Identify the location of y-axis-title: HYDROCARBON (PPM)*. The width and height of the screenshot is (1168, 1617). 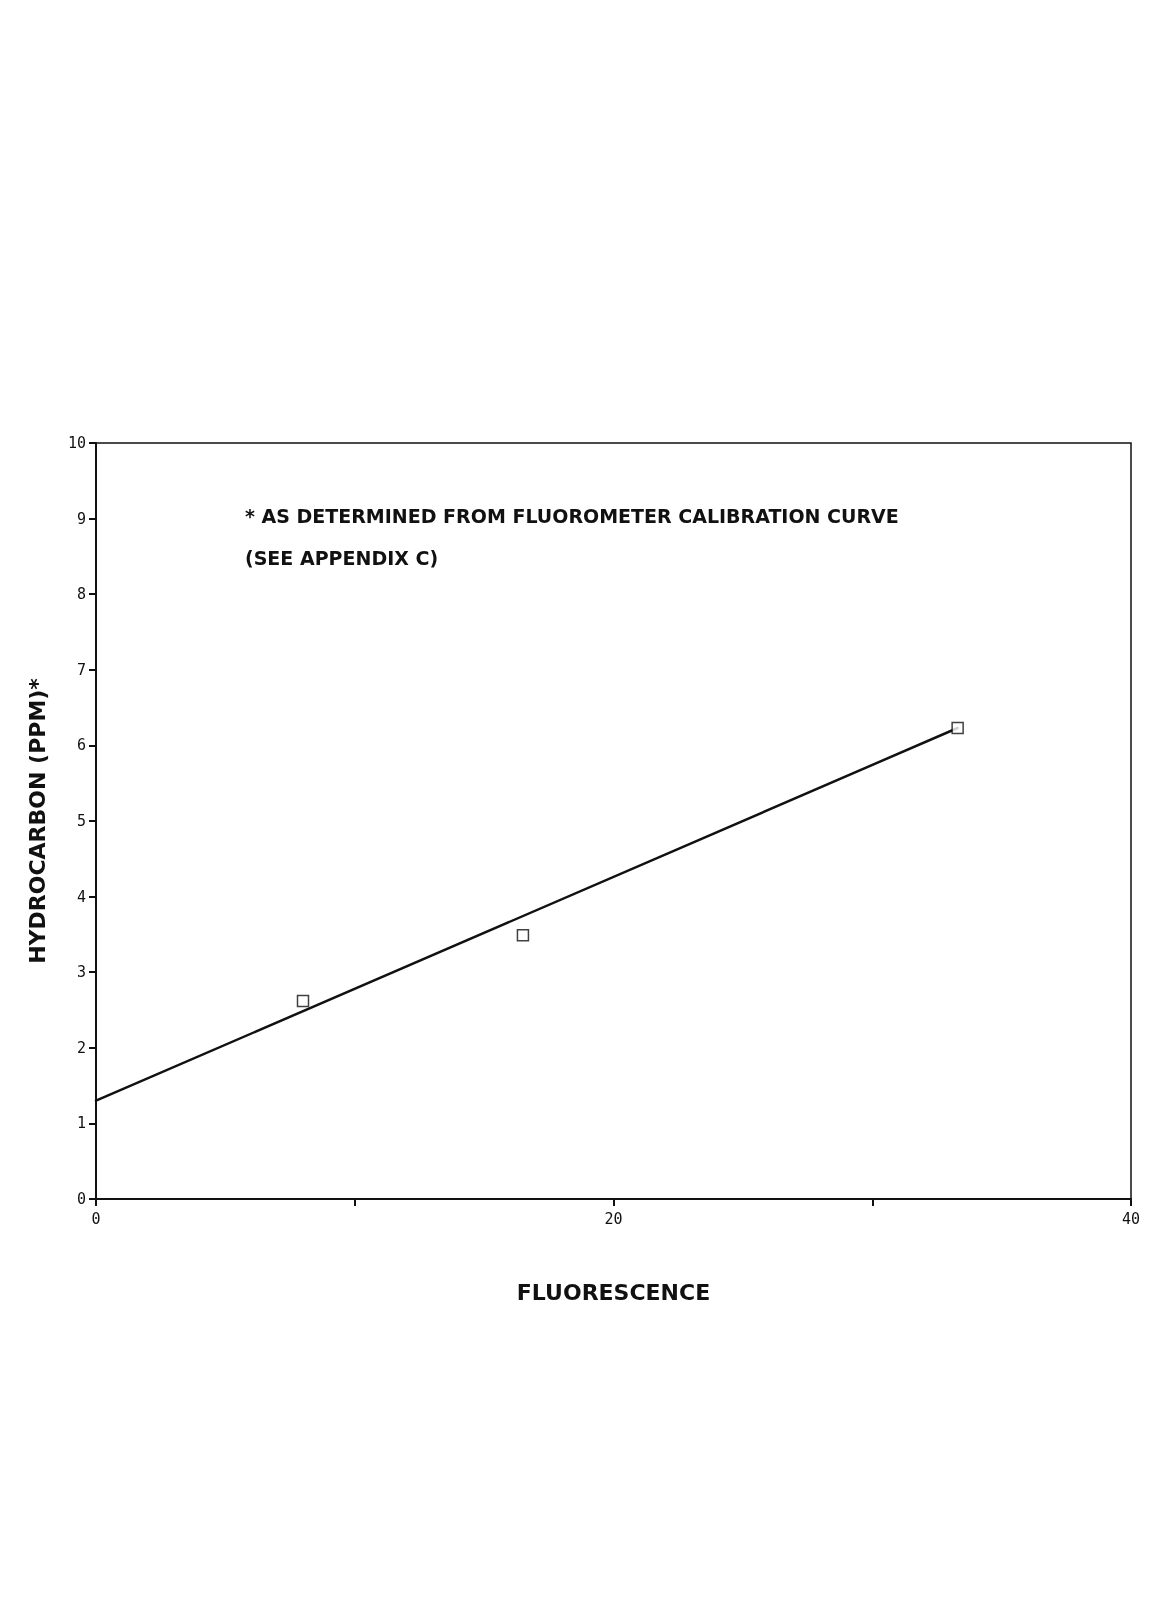
(37, 820).